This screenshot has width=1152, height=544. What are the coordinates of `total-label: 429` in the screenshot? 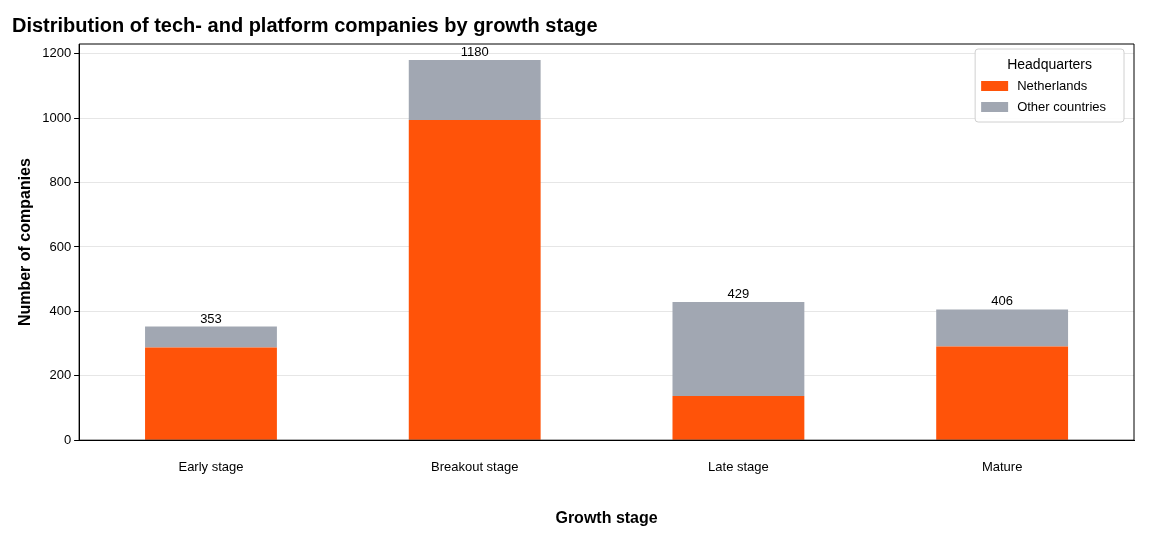 It's located at (738, 294).